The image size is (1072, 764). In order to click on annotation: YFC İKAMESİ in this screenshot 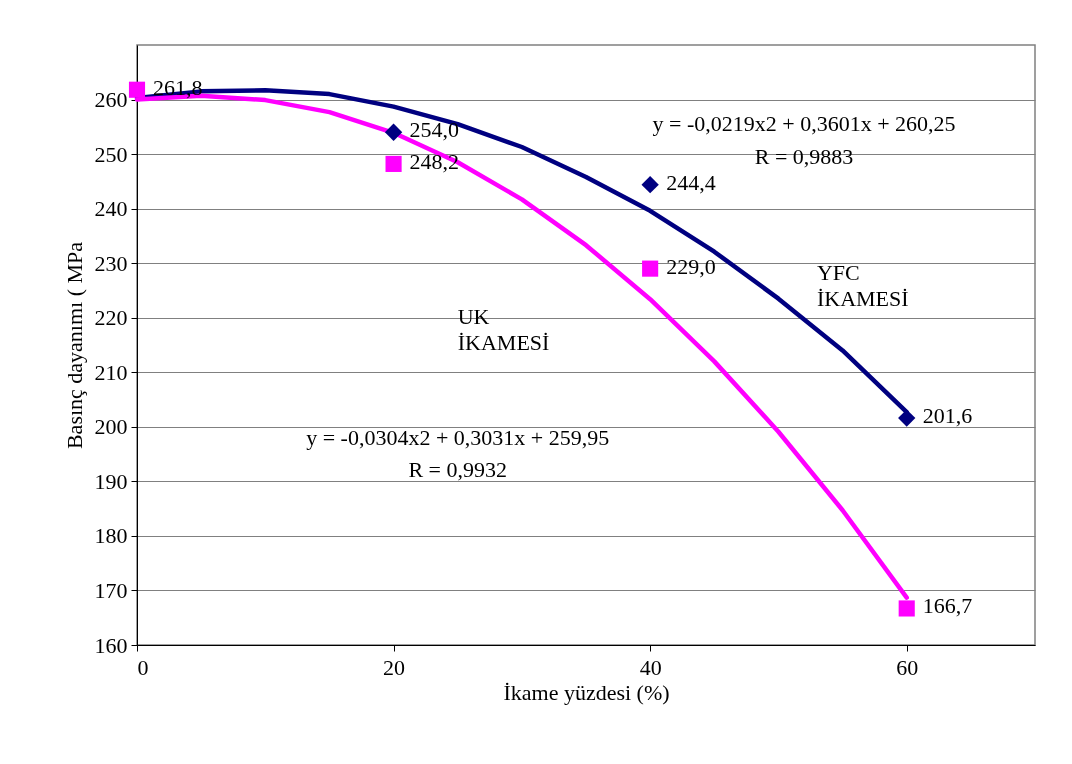, I will do `click(862, 286)`.